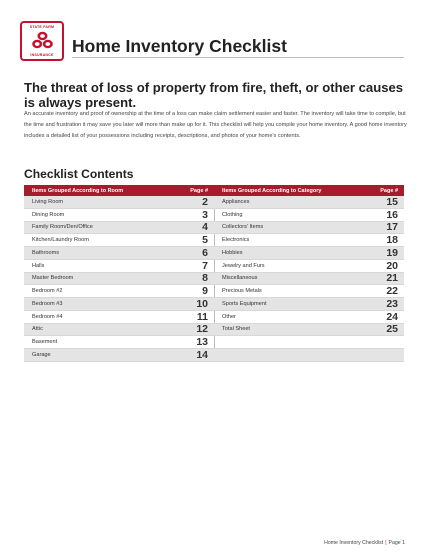  What do you see at coordinates (205, 240) in the screenshot?
I see `room-item-page: 5` at bounding box center [205, 240].